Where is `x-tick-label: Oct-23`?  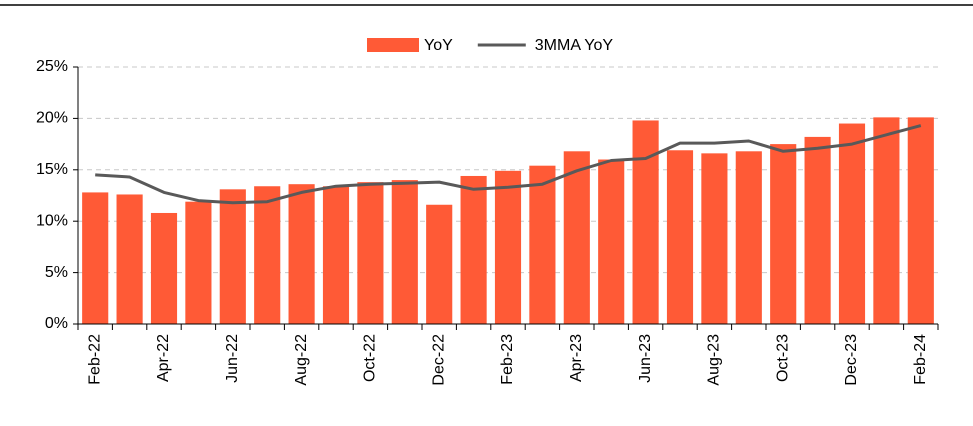
x-tick-label: Oct-23 is located at coordinates (782, 358).